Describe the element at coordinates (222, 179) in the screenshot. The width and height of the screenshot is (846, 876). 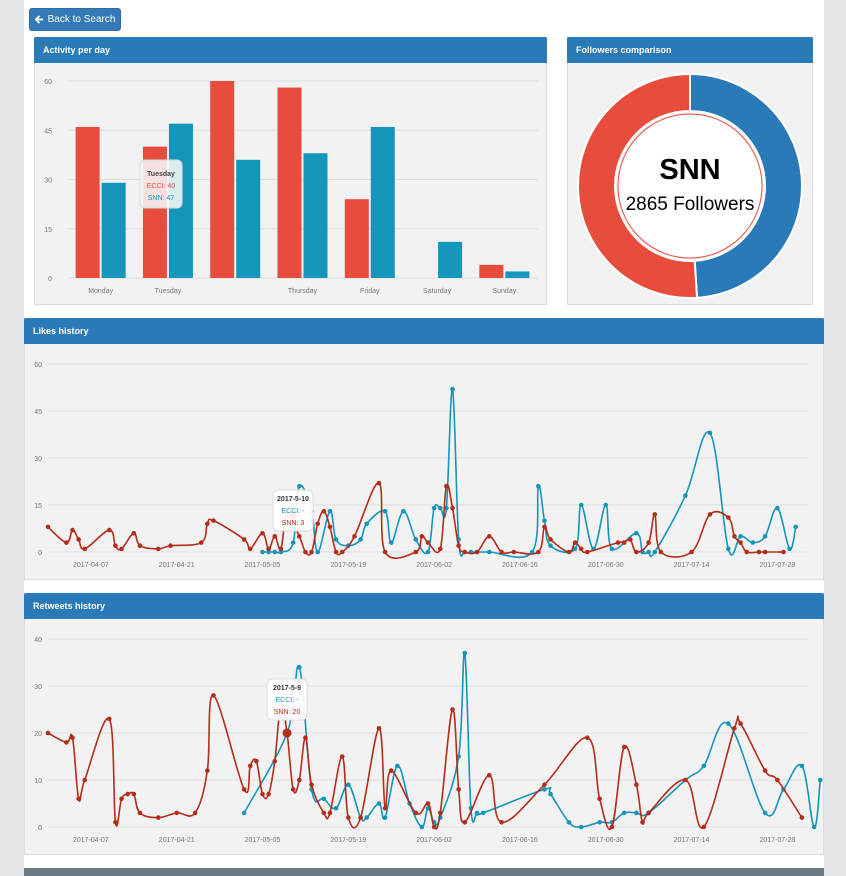
I see `bar-ecci` at that location.